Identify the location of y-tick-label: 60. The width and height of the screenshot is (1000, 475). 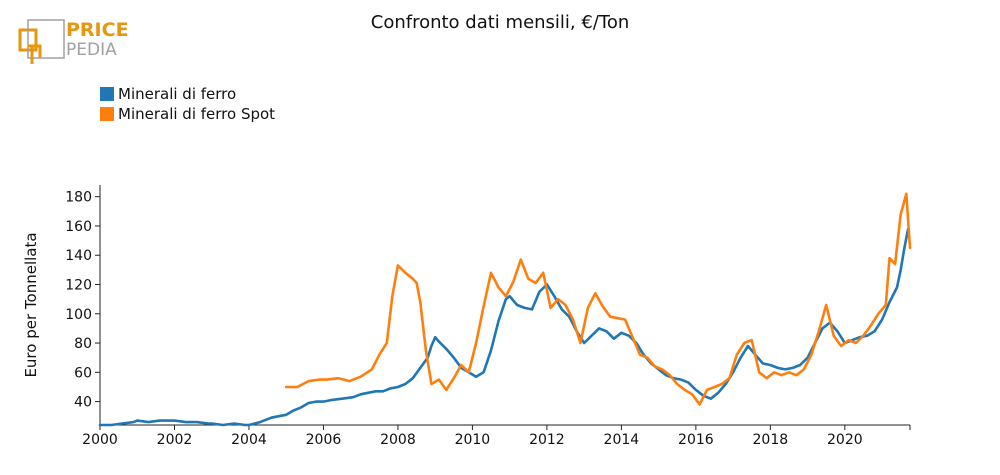
(83, 373).